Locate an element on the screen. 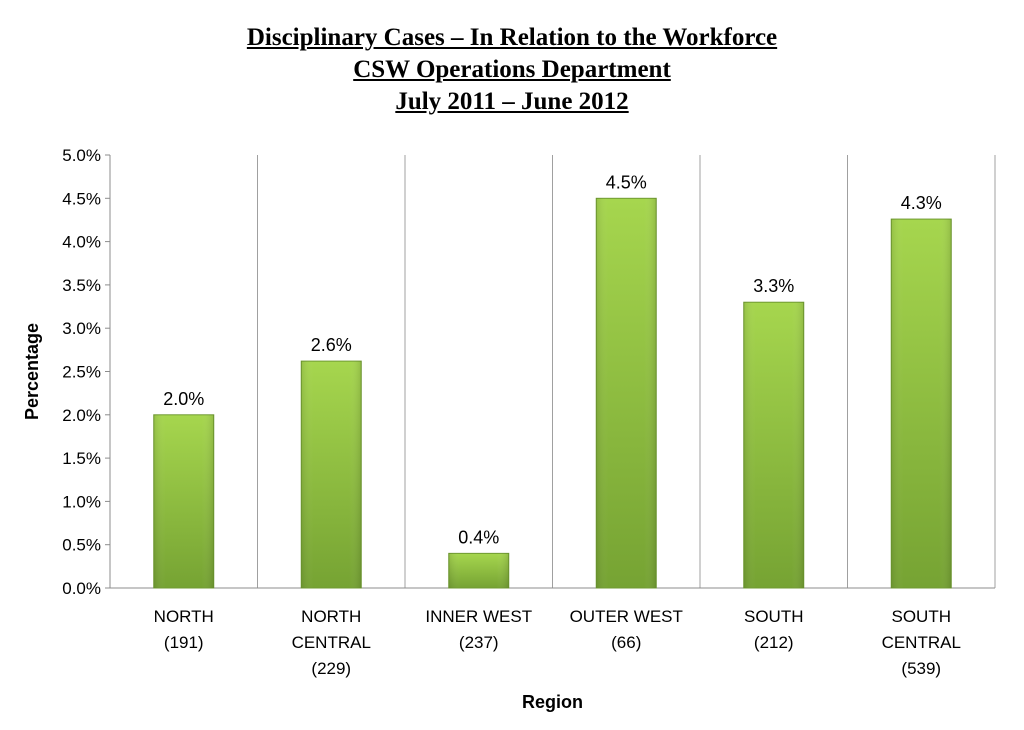  y-axis-title: Percentage is located at coordinates (32, 371).